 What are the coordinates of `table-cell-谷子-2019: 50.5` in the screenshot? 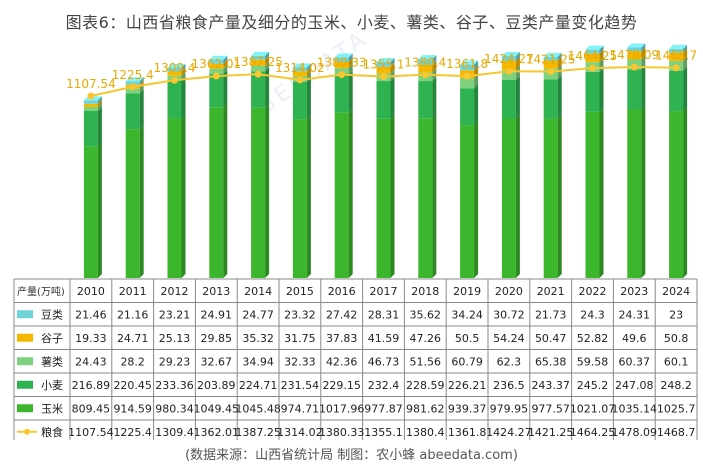 It's located at (467, 338).